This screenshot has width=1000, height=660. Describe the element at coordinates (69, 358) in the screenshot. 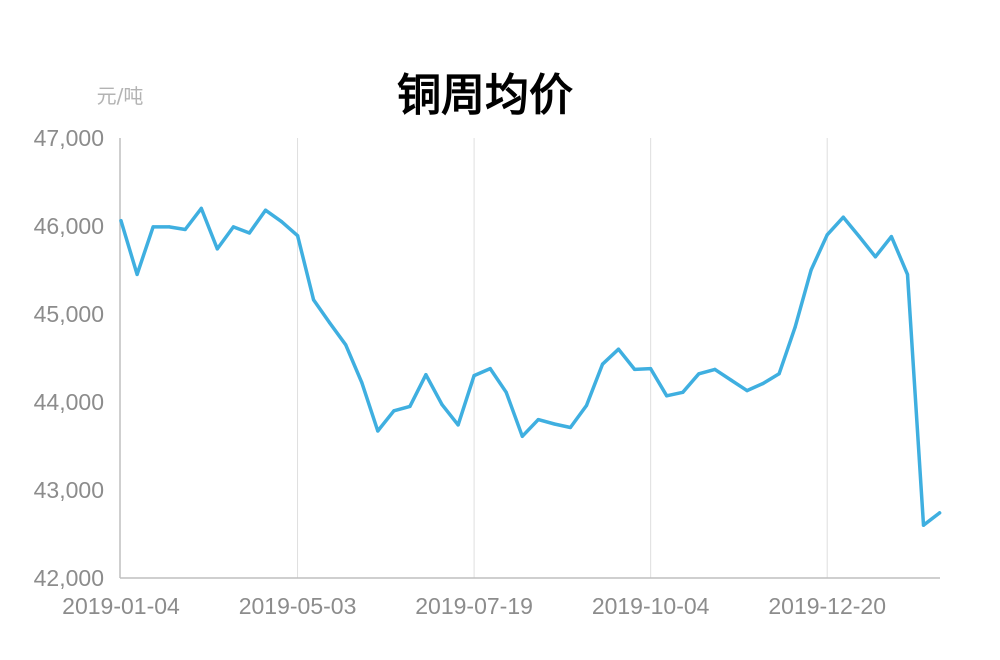

I see `y-tick-labels: 42,000 43,000 44,000 45,000 46,000 47,000` at that location.